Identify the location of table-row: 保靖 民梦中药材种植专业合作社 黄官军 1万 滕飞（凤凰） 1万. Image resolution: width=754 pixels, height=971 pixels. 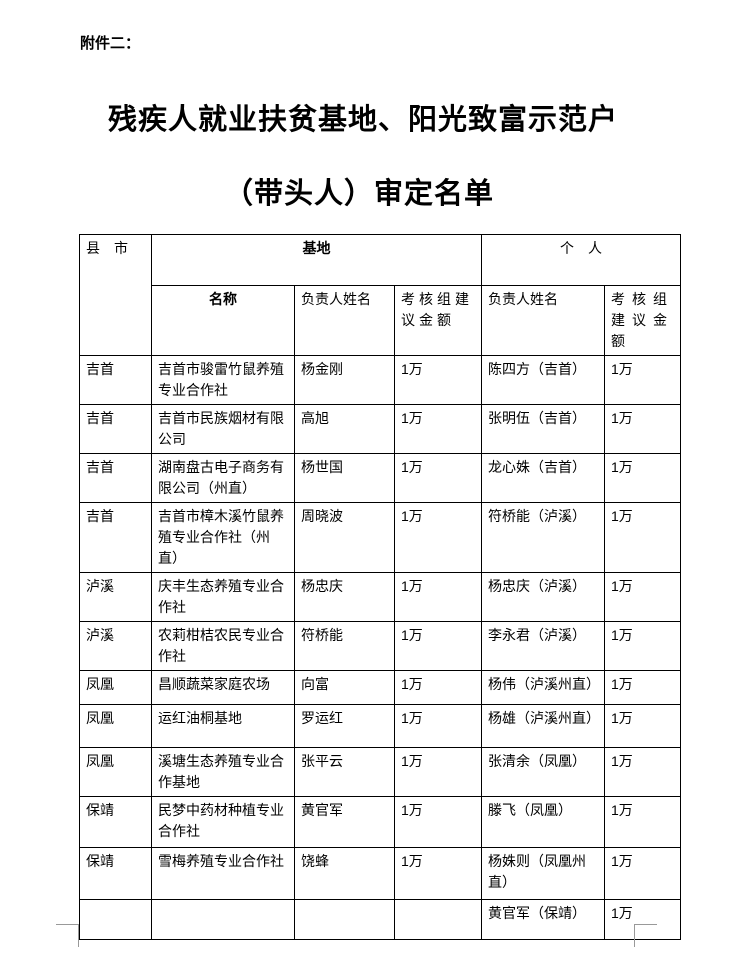
(380, 822).